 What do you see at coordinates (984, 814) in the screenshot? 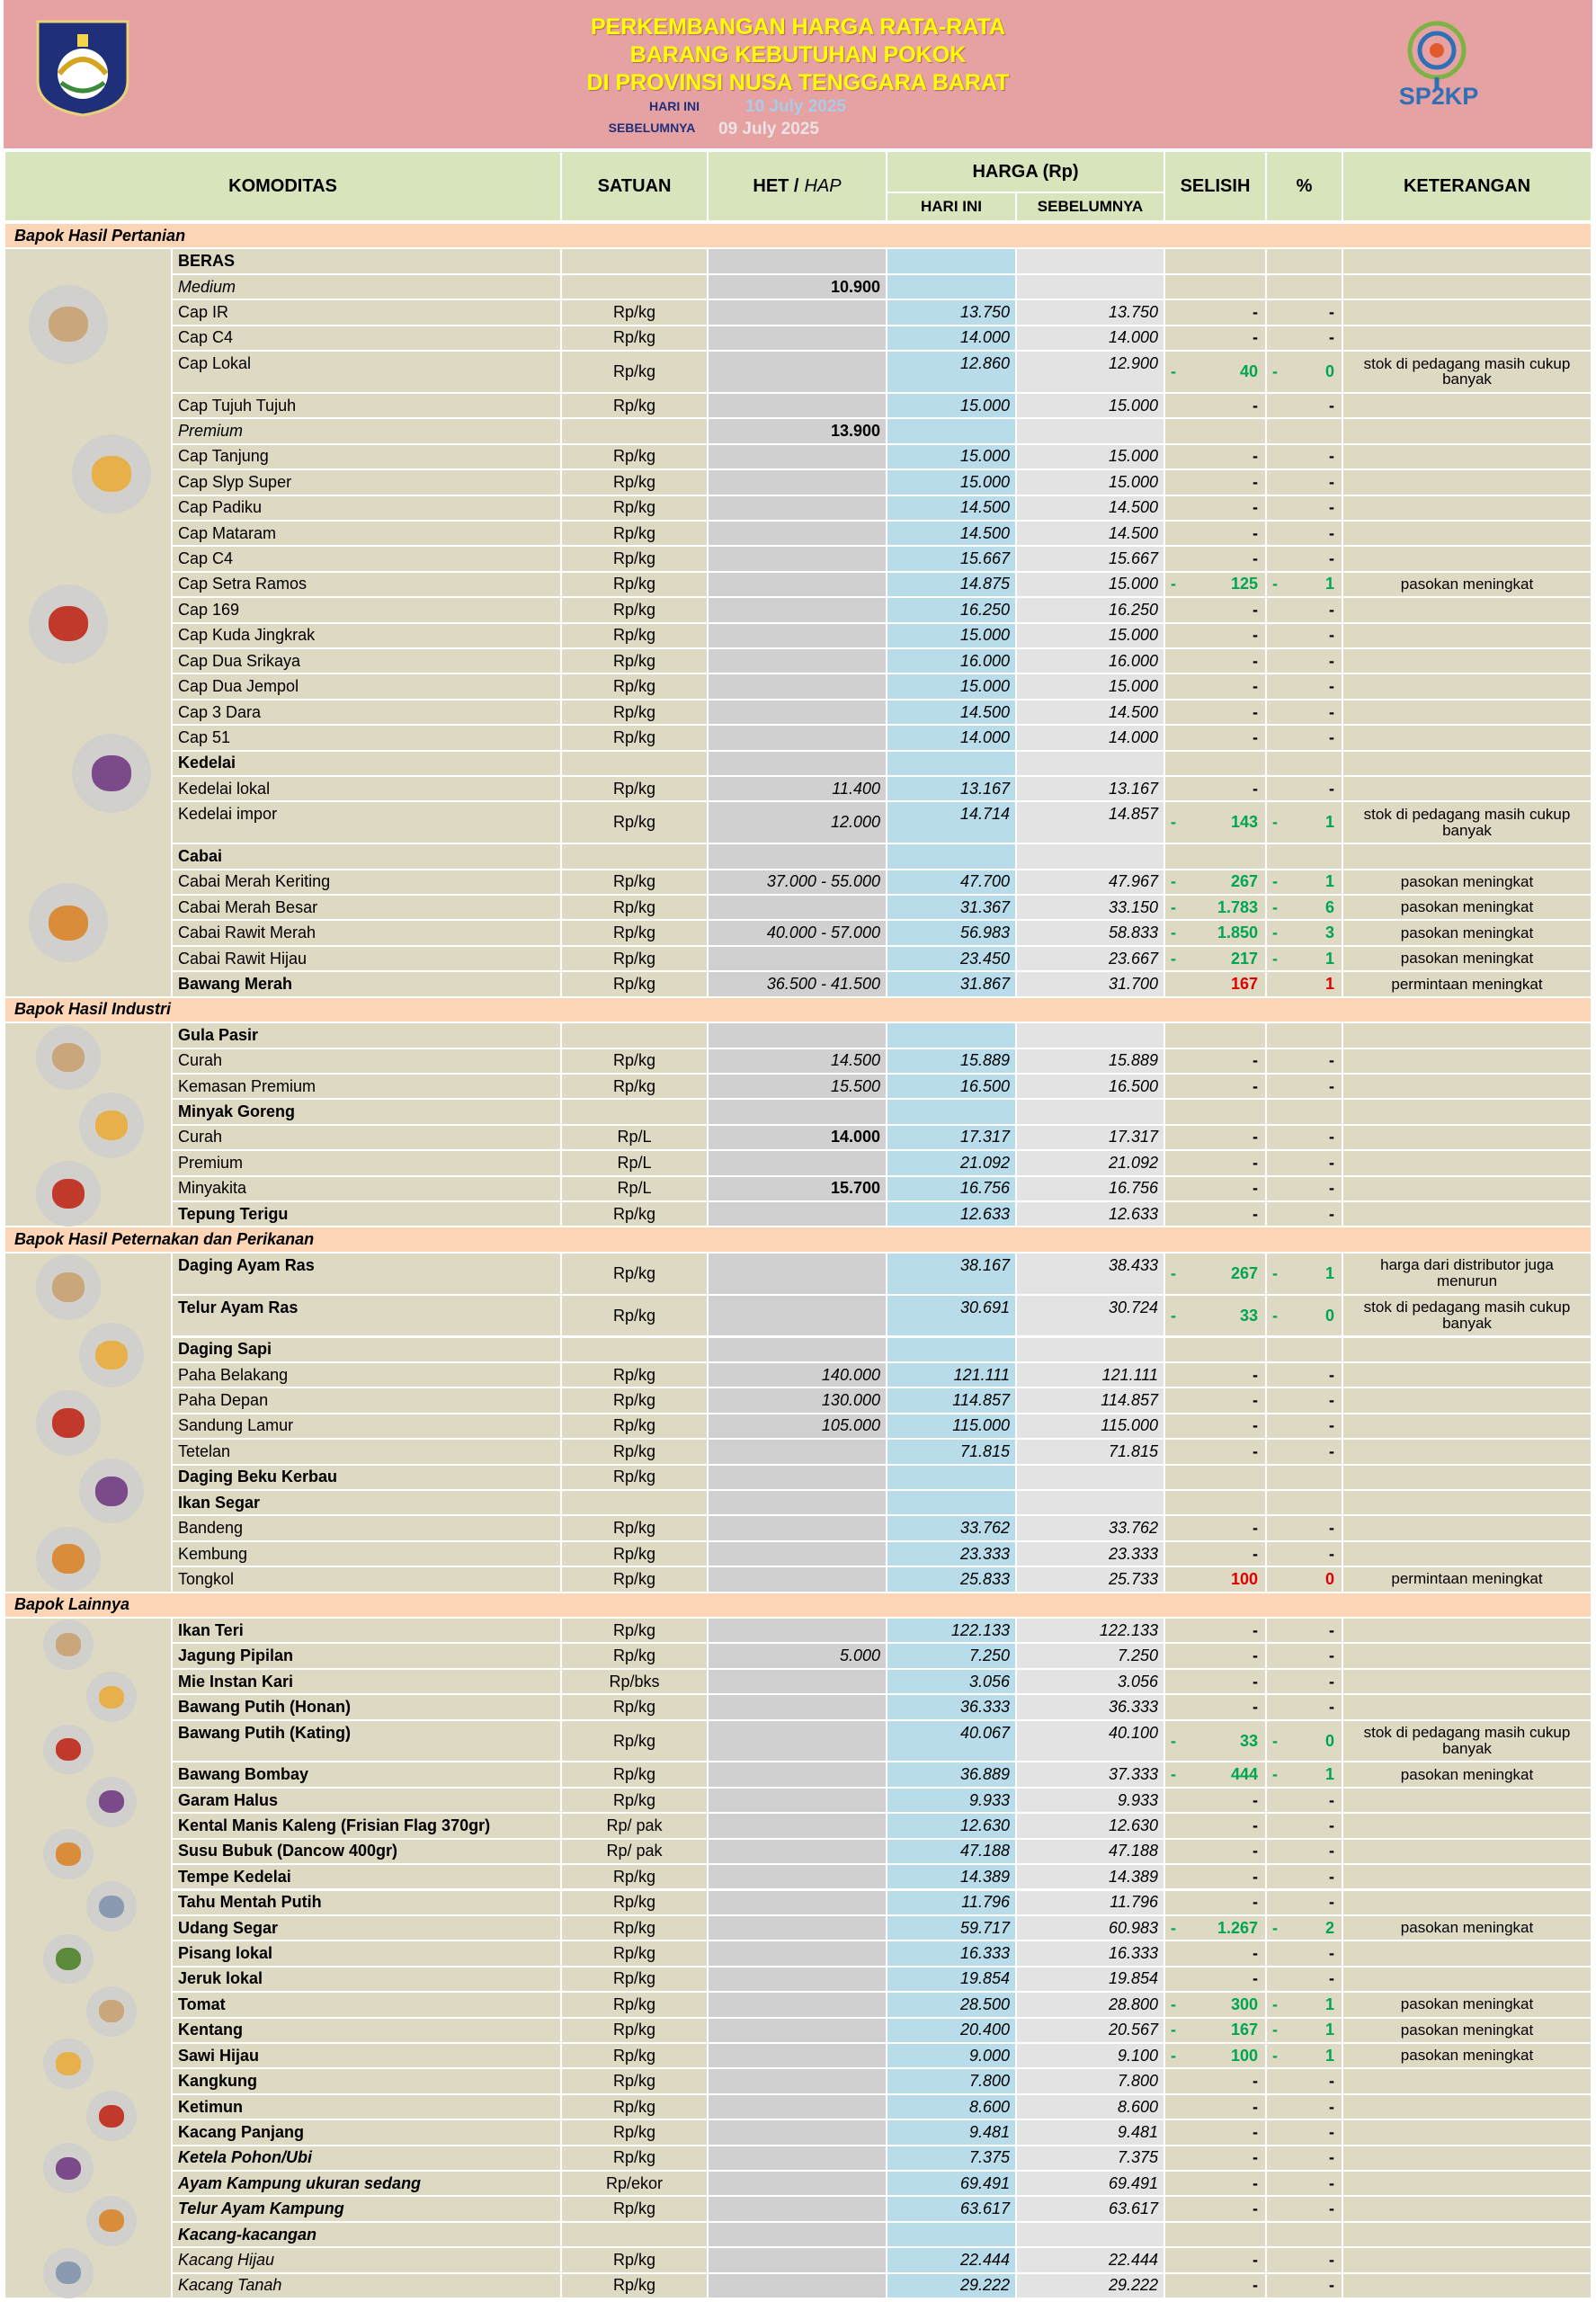
I see `cell-text: 14.714` at bounding box center [984, 814].